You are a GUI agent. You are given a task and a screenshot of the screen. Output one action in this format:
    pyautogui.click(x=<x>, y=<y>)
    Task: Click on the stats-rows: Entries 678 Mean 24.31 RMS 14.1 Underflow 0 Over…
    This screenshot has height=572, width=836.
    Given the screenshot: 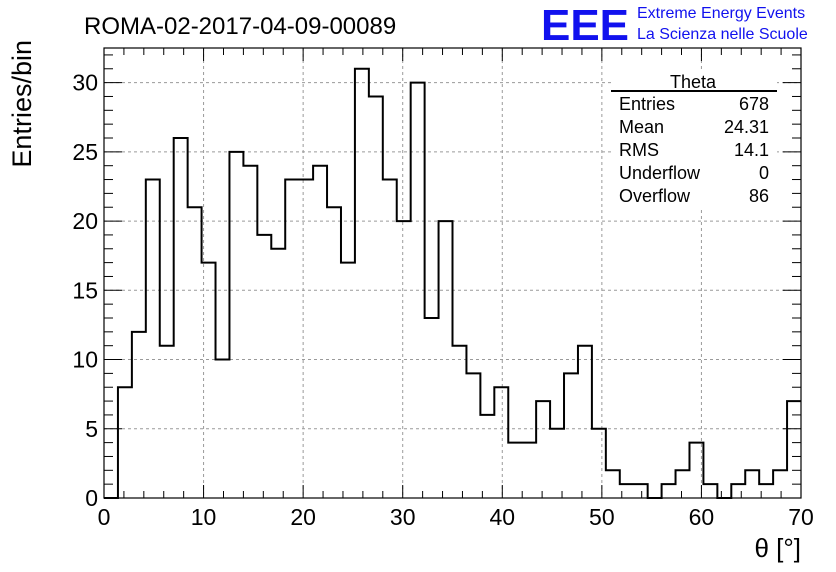 What is the action you would take?
    pyautogui.click(x=694, y=150)
    